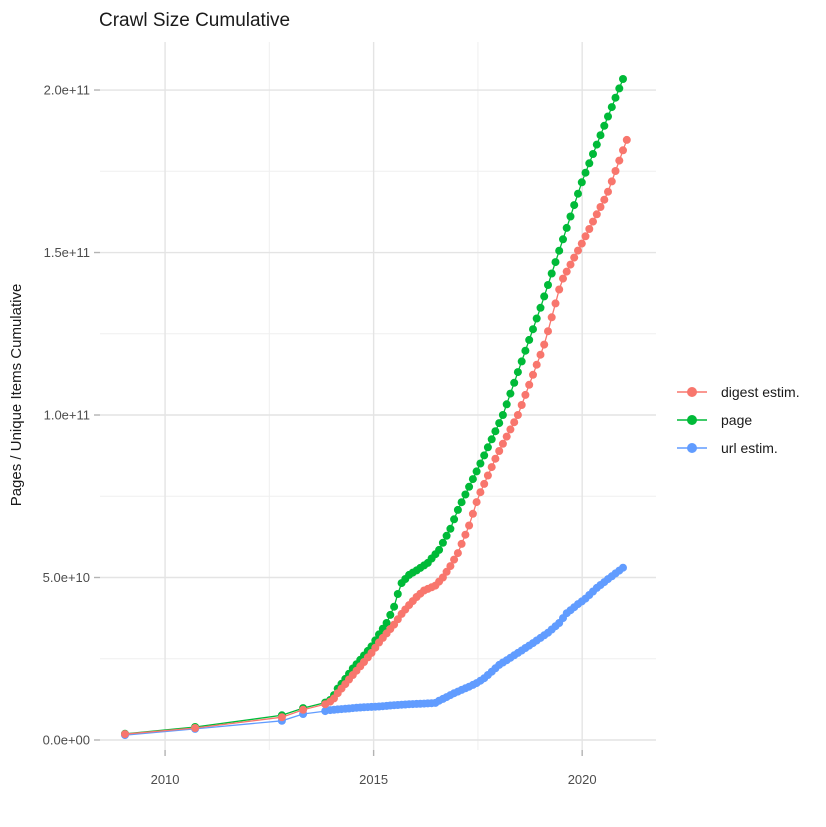 This screenshot has width=826, height=827. What do you see at coordinates (582, 779) in the screenshot?
I see `x-tick-label-2020: 2020` at bounding box center [582, 779].